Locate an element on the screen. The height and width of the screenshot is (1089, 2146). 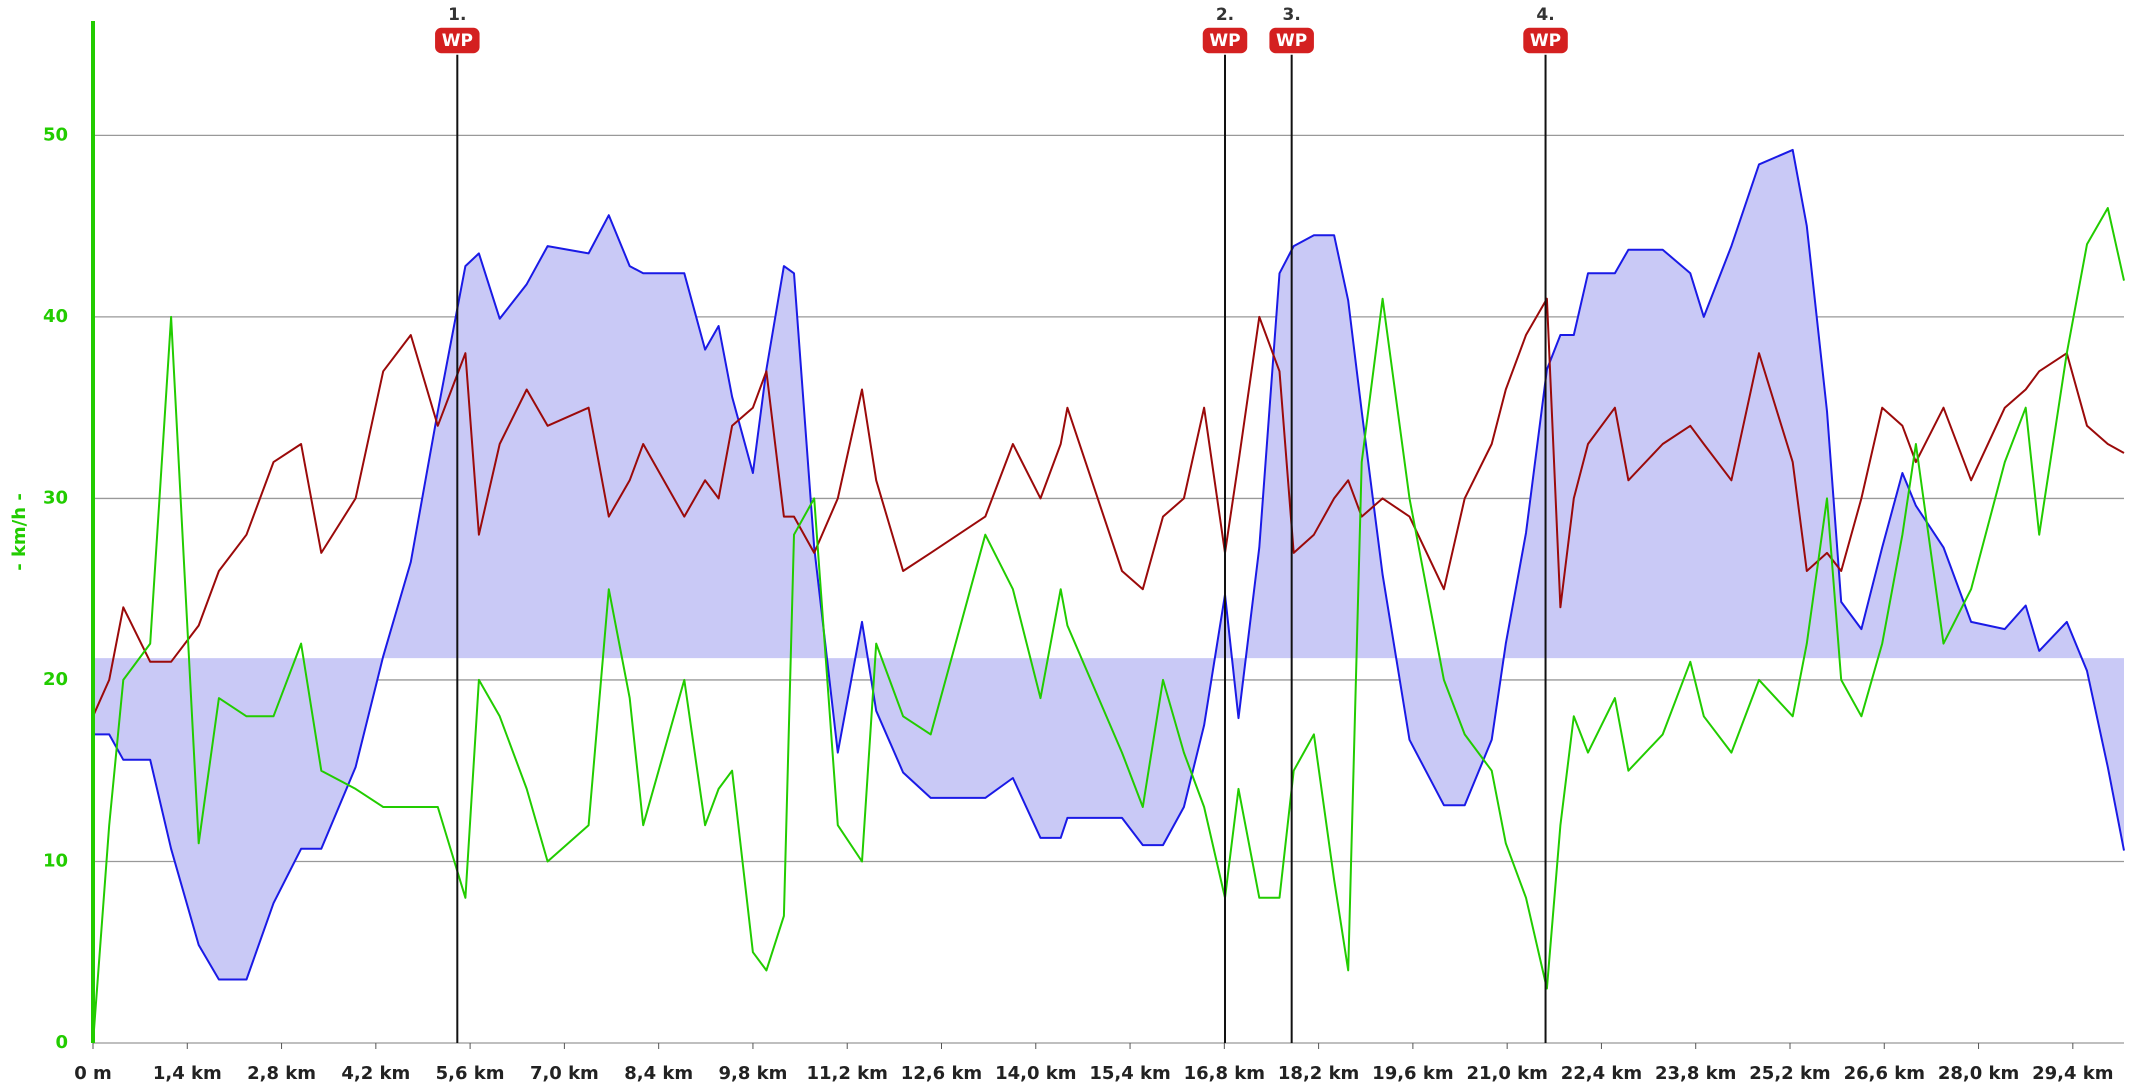
x-tick-label: 8,4 km is located at coordinates (658, 1073).